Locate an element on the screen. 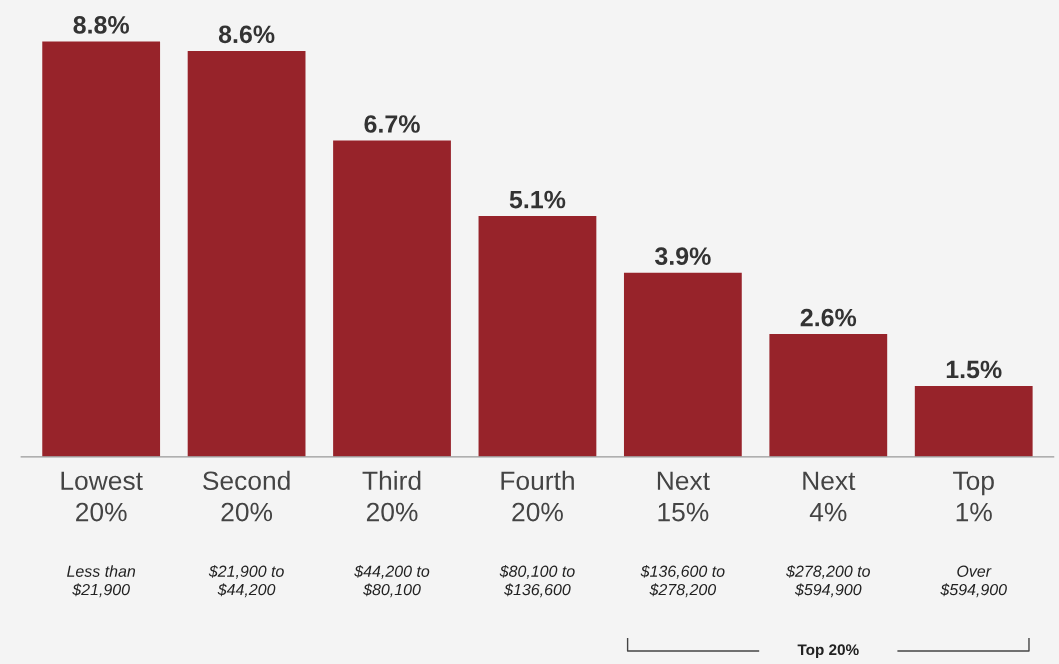 This screenshot has height=664, width=1059. x-tick-label: Lowest 20% is located at coordinates (102, 496).